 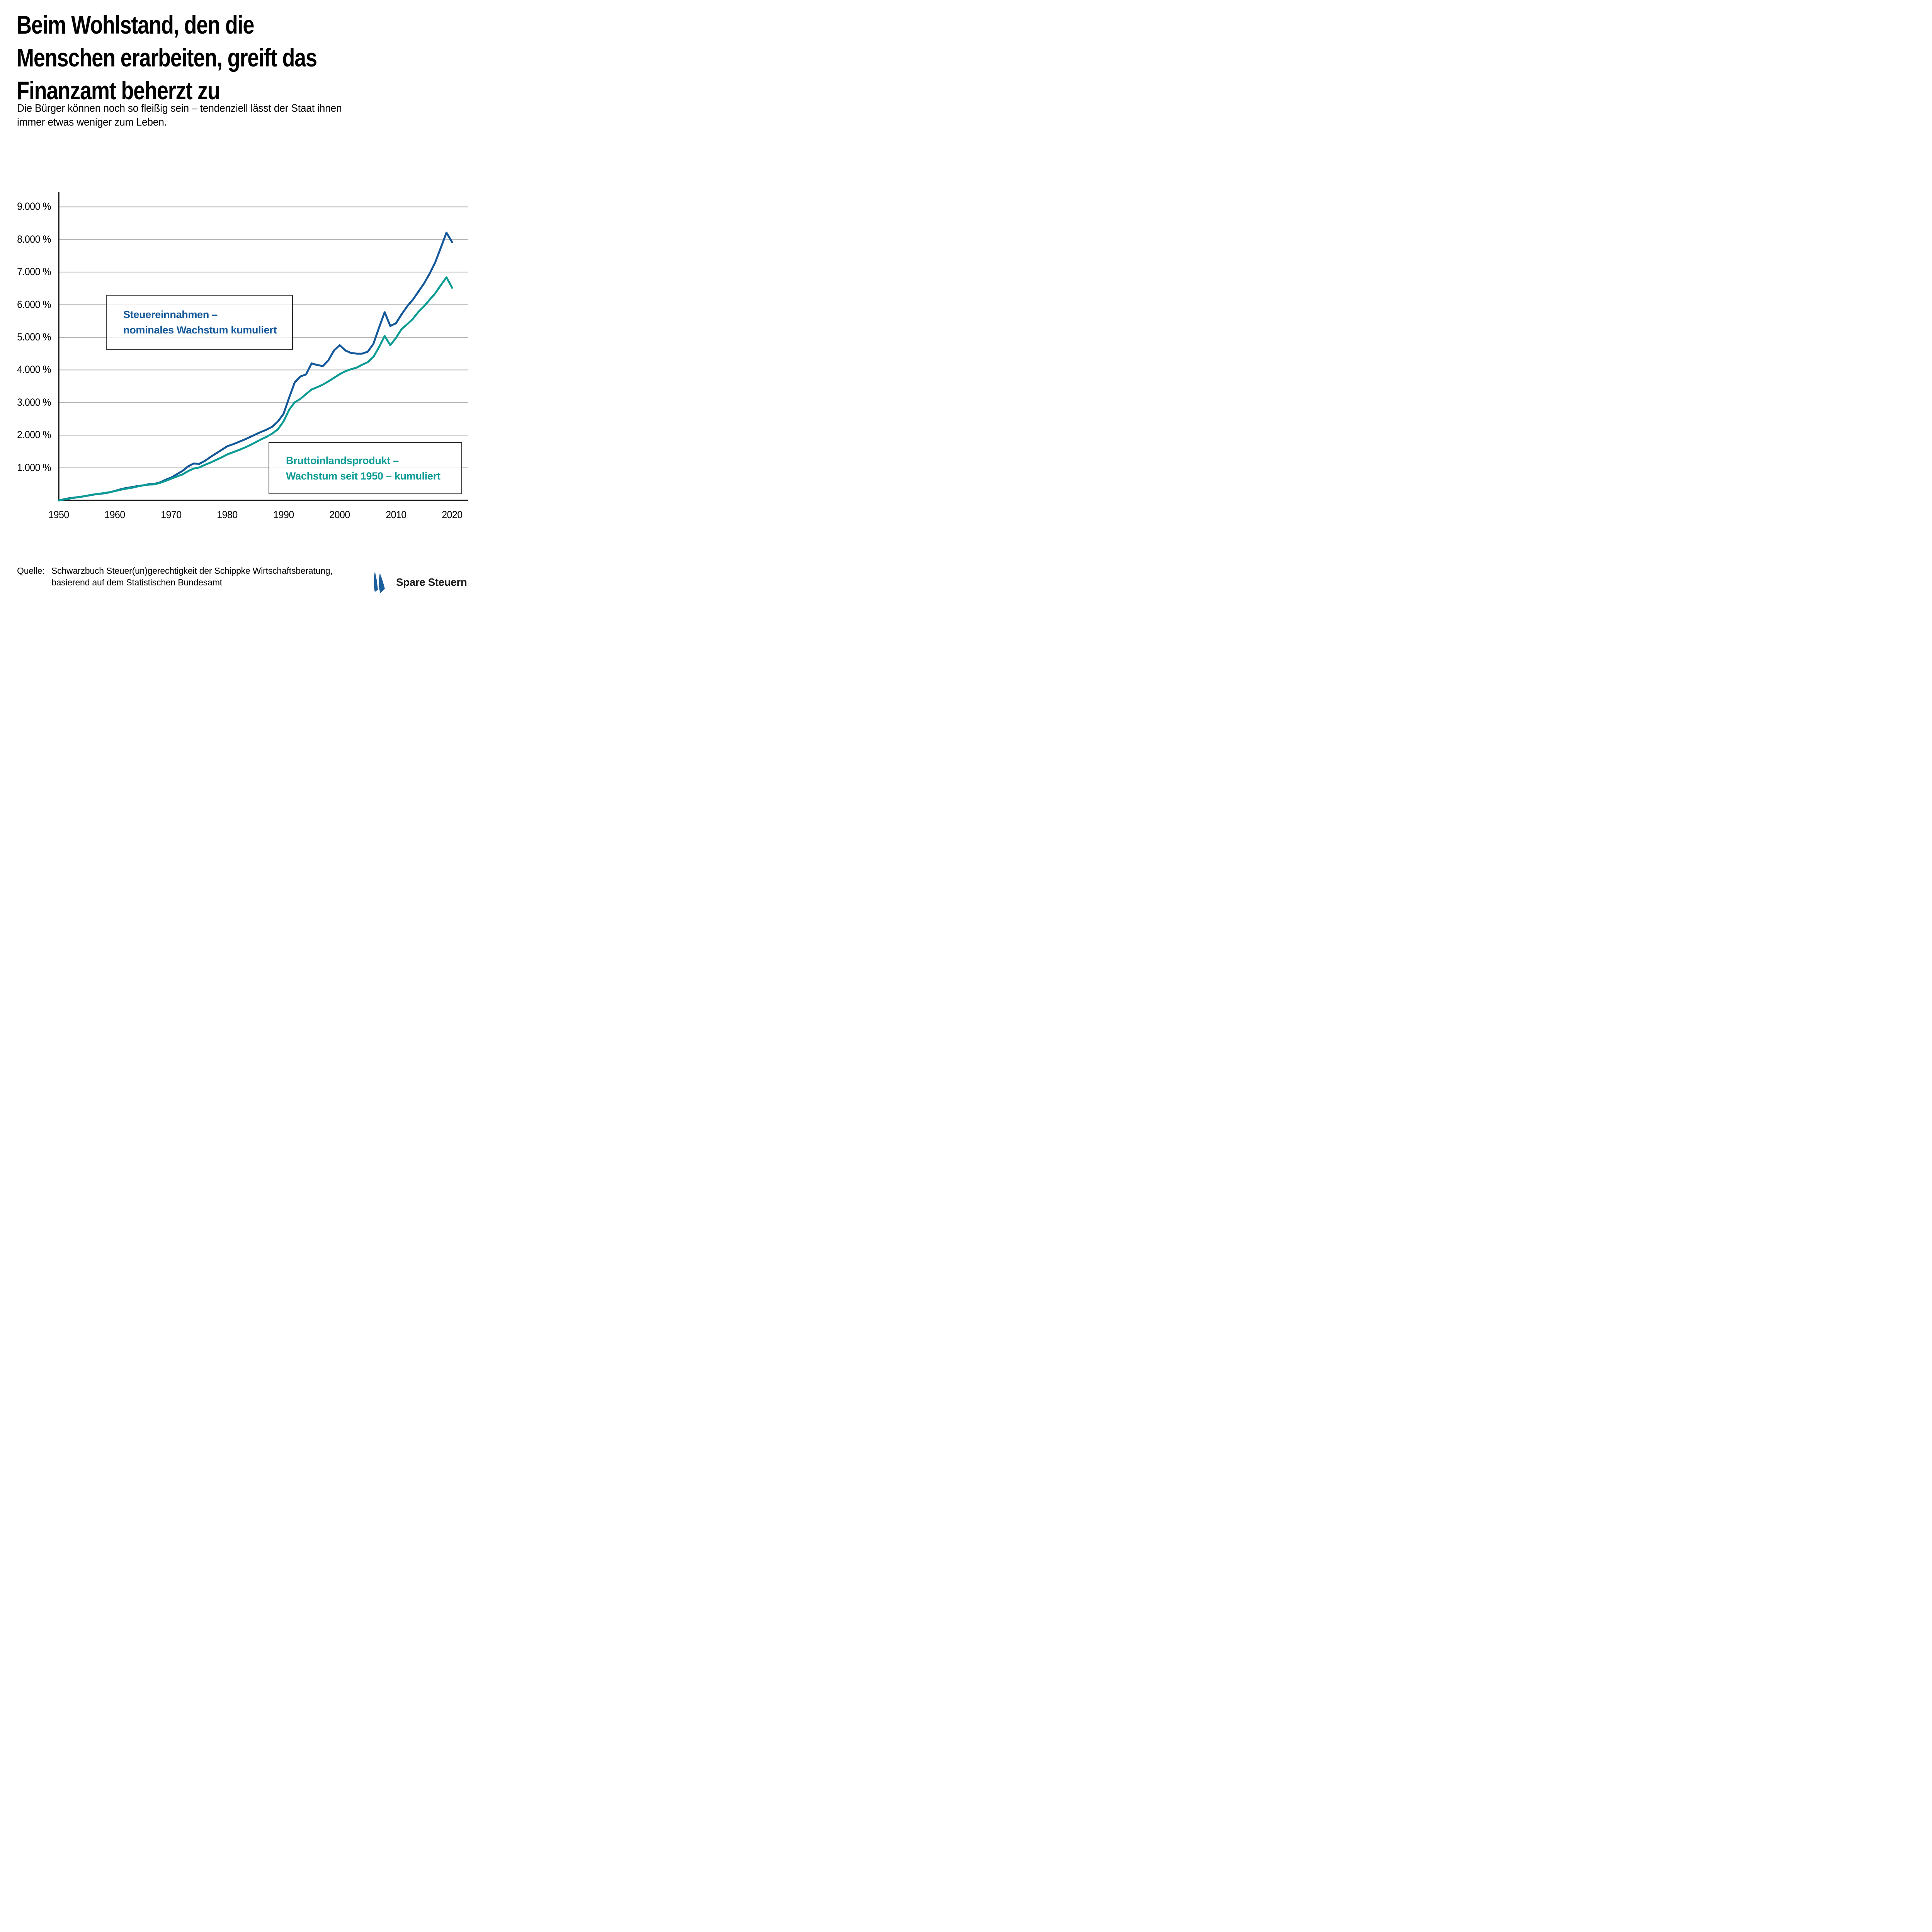 I want to click on y-tick-label-7000: 7.000 %, so click(x=34, y=272).